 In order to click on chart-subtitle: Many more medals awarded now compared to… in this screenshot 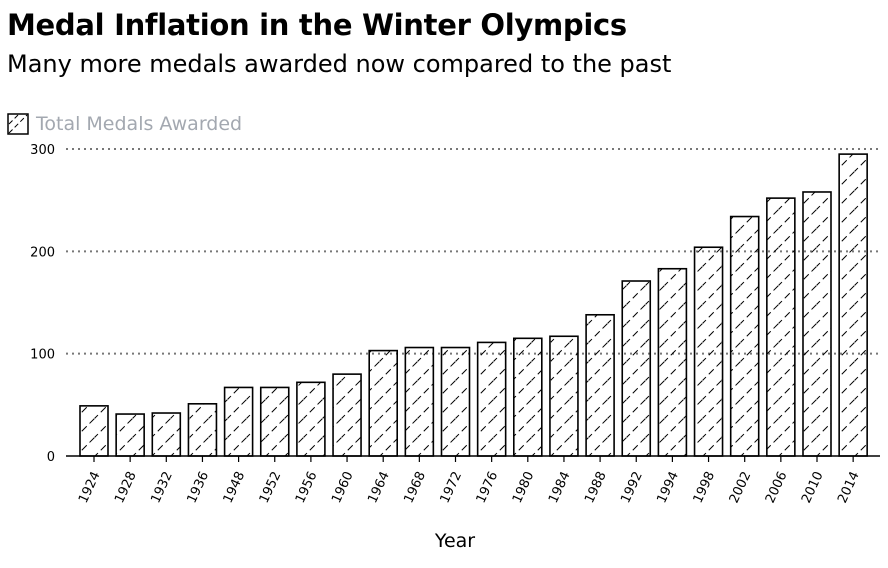, I will do `click(339, 64)`.